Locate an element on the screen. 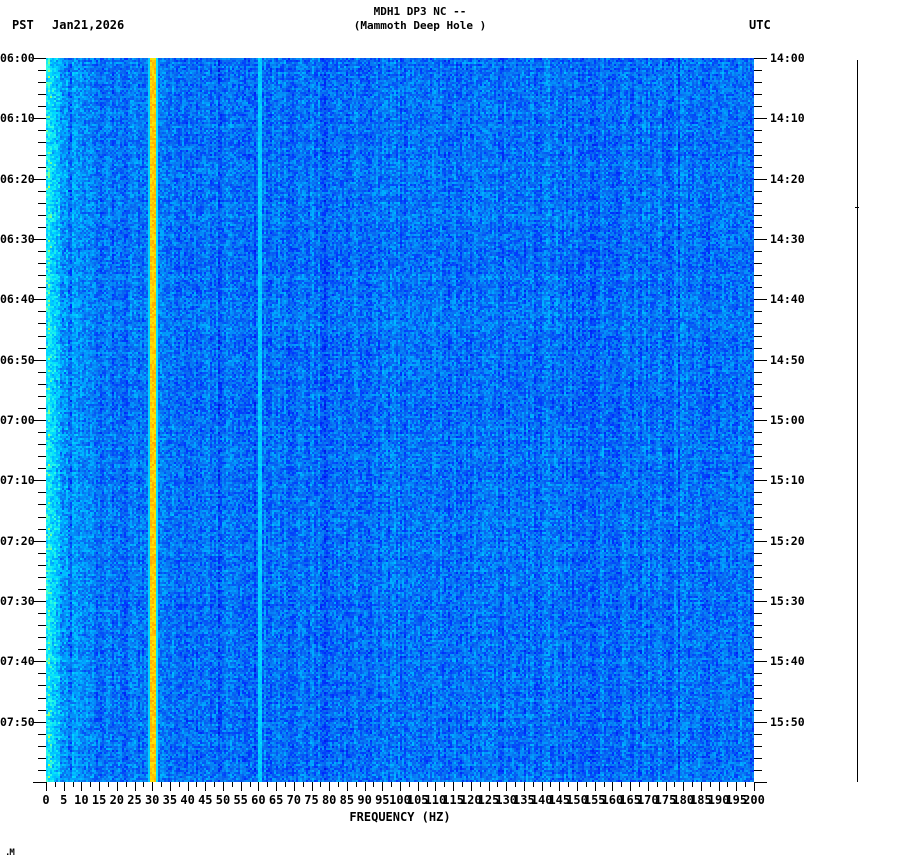 The image size is (902, 864). frequency-tick-label: 150 is located at coordinates (577, 800).